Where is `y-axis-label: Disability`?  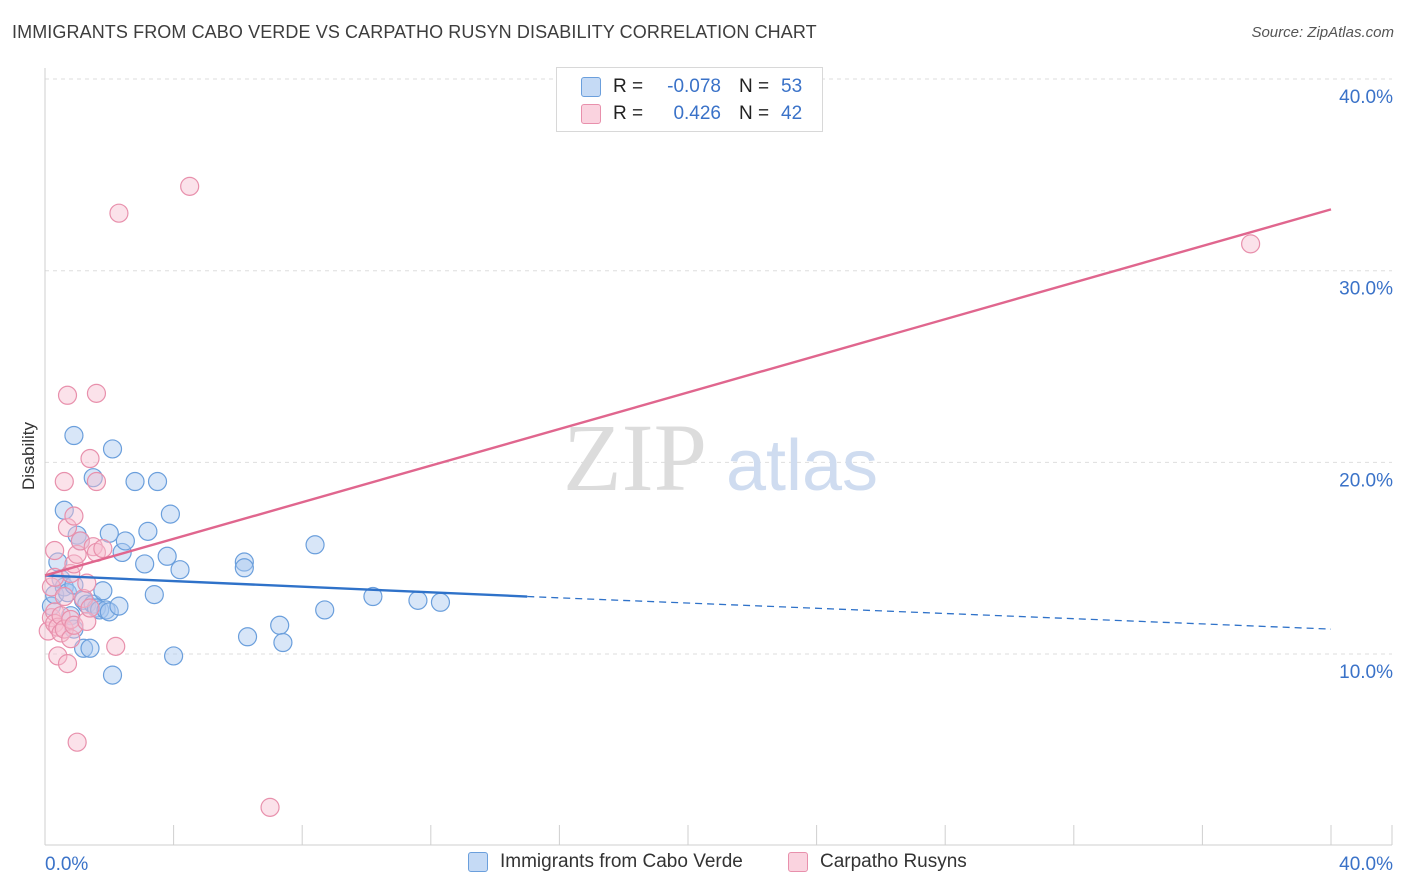 y-axis-label: Disability is located at coordinates (28, 455).